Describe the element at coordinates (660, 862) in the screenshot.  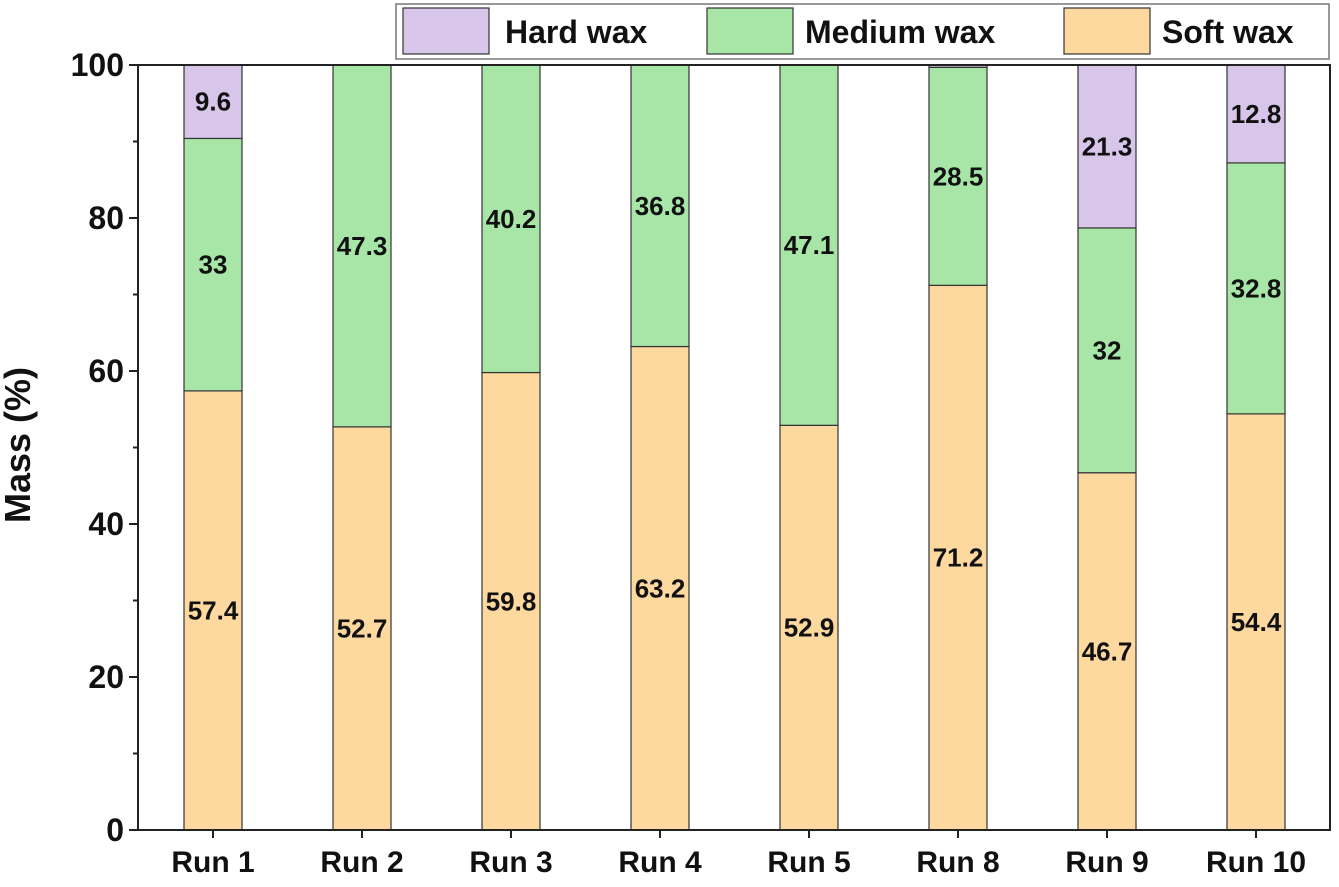
I see `x-tick-label: Run 4` at that location.